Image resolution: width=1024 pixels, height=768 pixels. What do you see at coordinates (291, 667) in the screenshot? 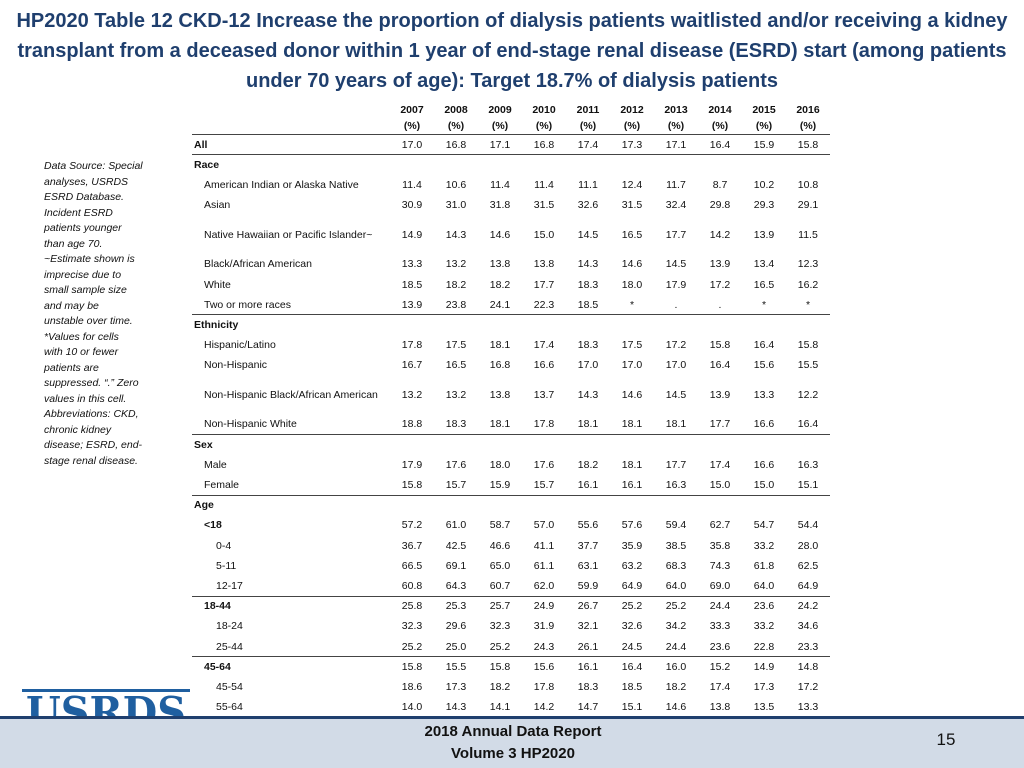
I see `row-label: 45-64` at bounding box center [291, 667].